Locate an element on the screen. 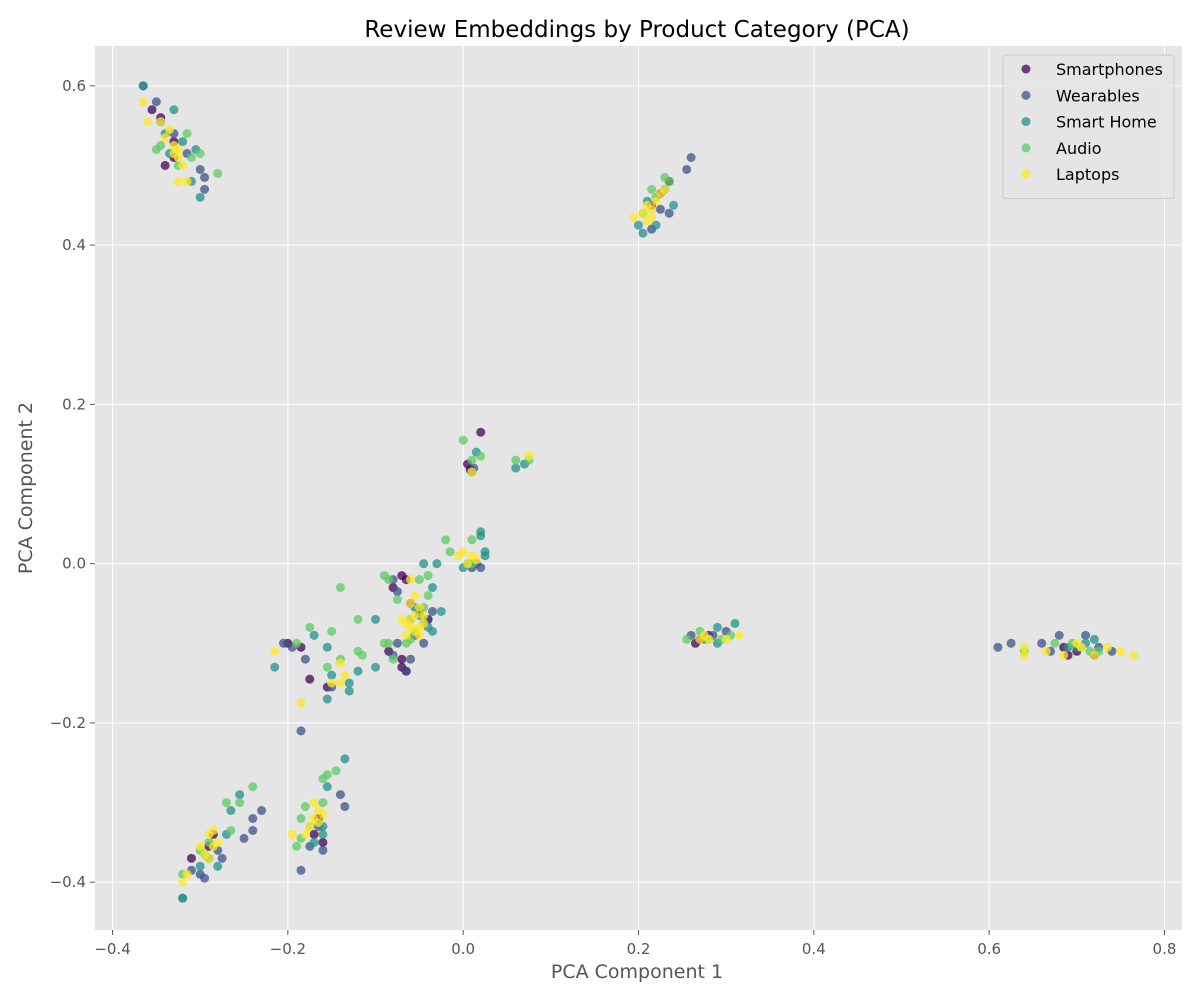 This screenshot has width=1200, height=1004. legend-label: Smartphones is located at coordinates (1109, 69).